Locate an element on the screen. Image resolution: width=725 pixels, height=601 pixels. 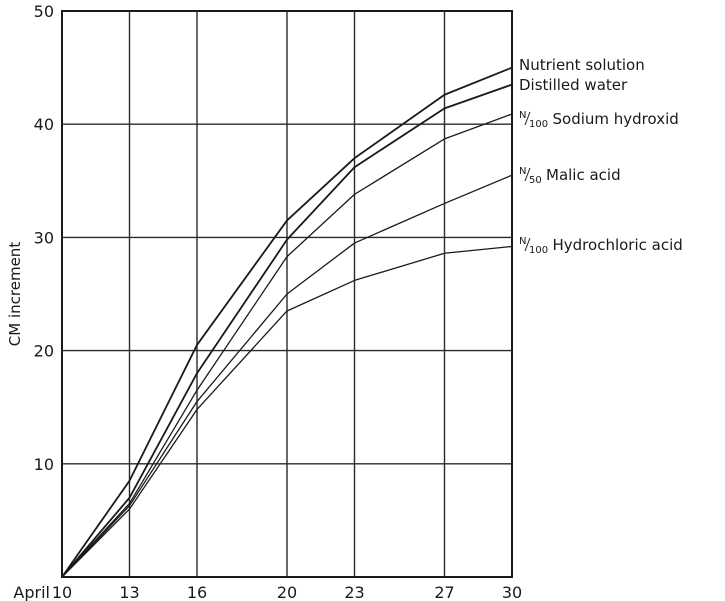
x-tick-prefix: April is located at coordinates (31, 592).